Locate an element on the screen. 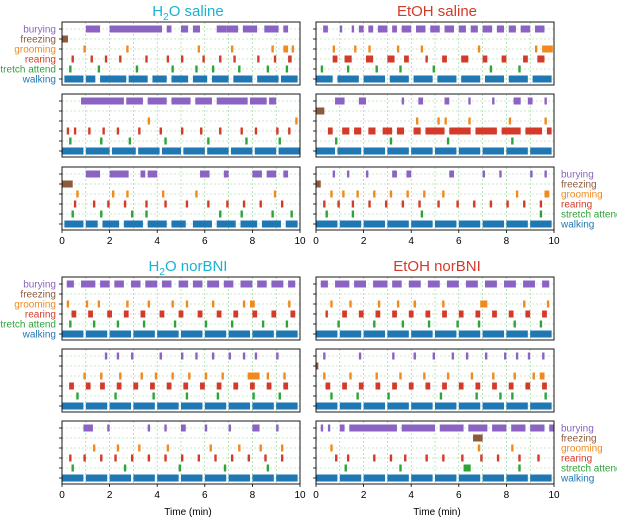  raster-panel is located at coordinates (434, 53).